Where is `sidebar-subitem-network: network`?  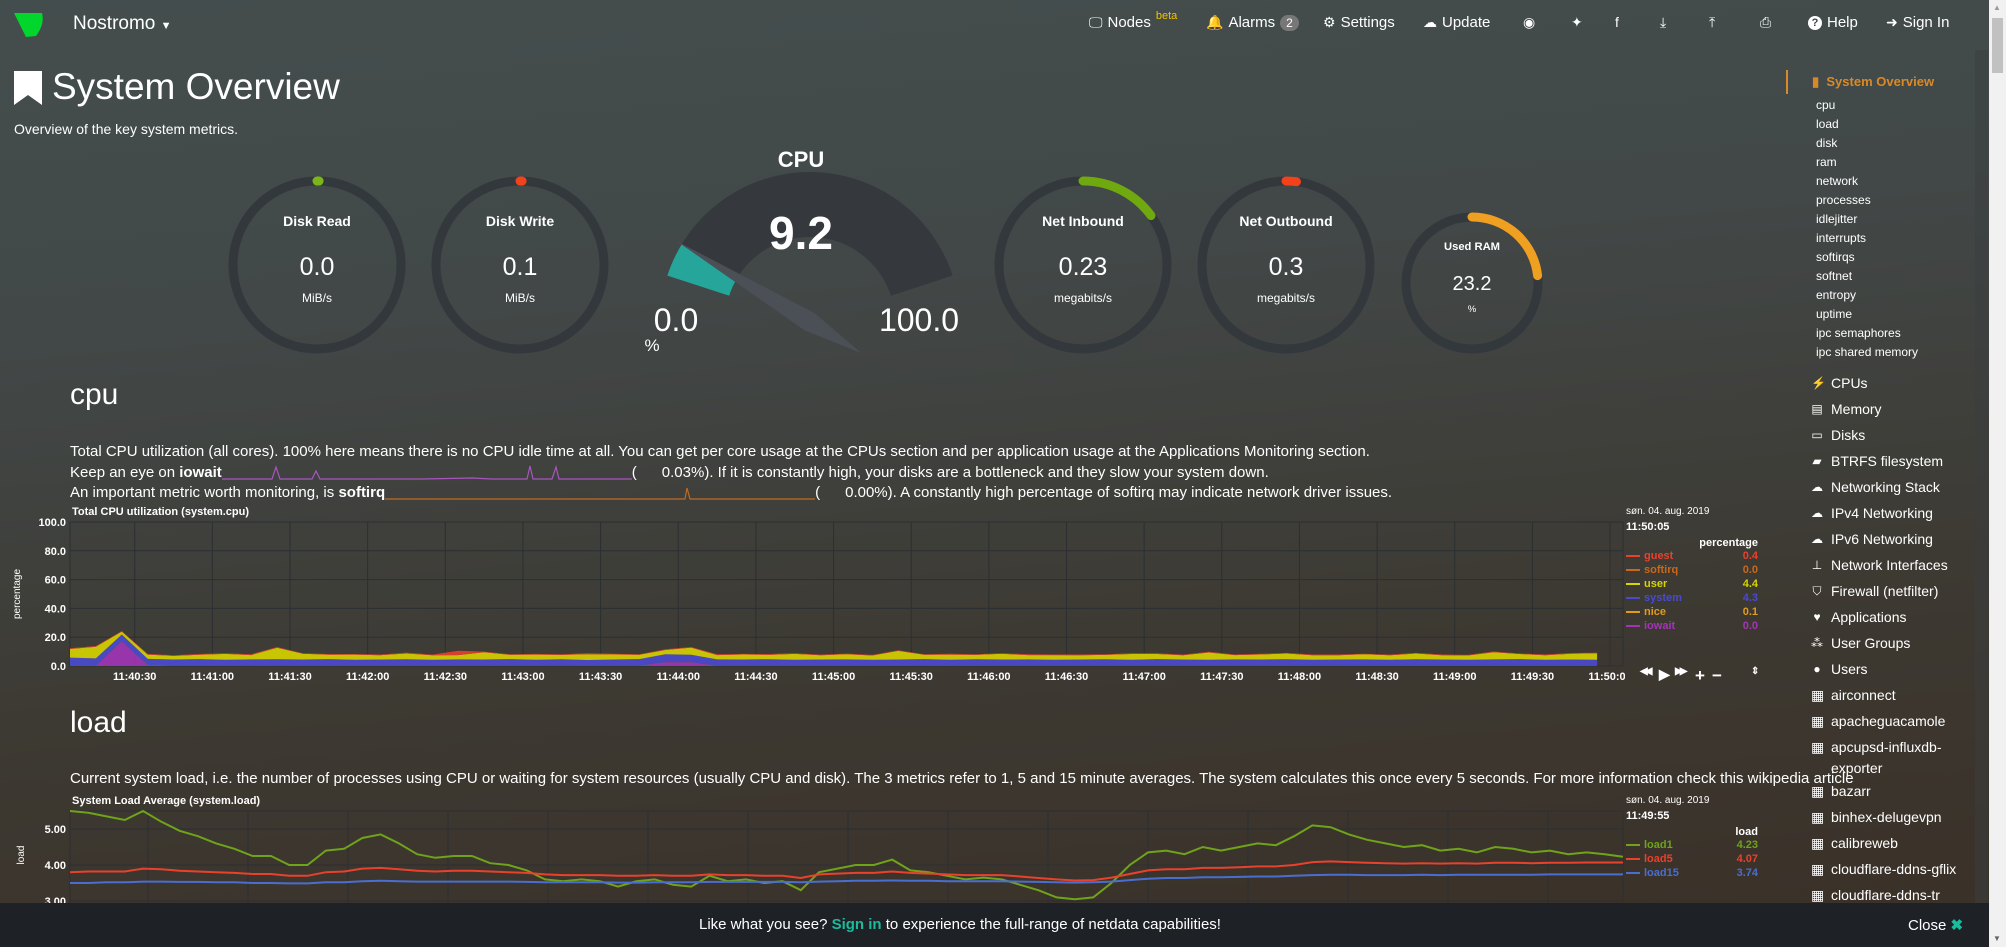
sidebar-subitem-network: network is located at coordinates (1837, 181).